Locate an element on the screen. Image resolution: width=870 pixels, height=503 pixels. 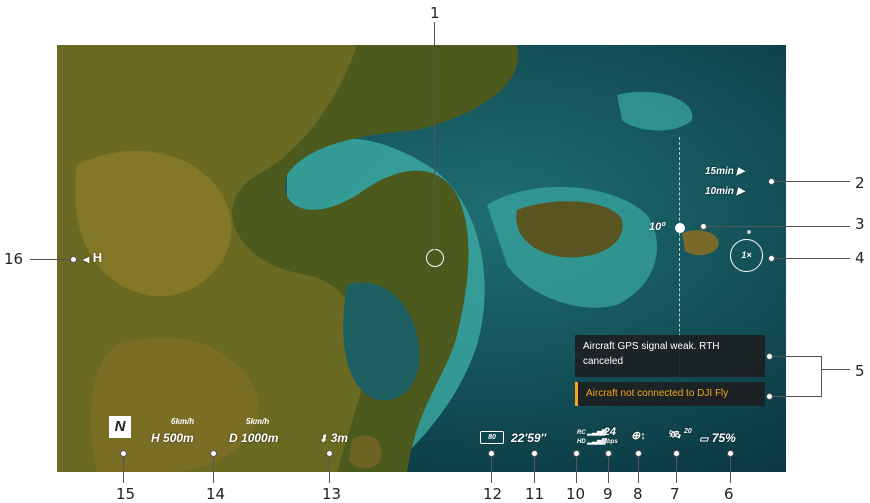
callout-8: 8 is located at coordinates (638, 494).